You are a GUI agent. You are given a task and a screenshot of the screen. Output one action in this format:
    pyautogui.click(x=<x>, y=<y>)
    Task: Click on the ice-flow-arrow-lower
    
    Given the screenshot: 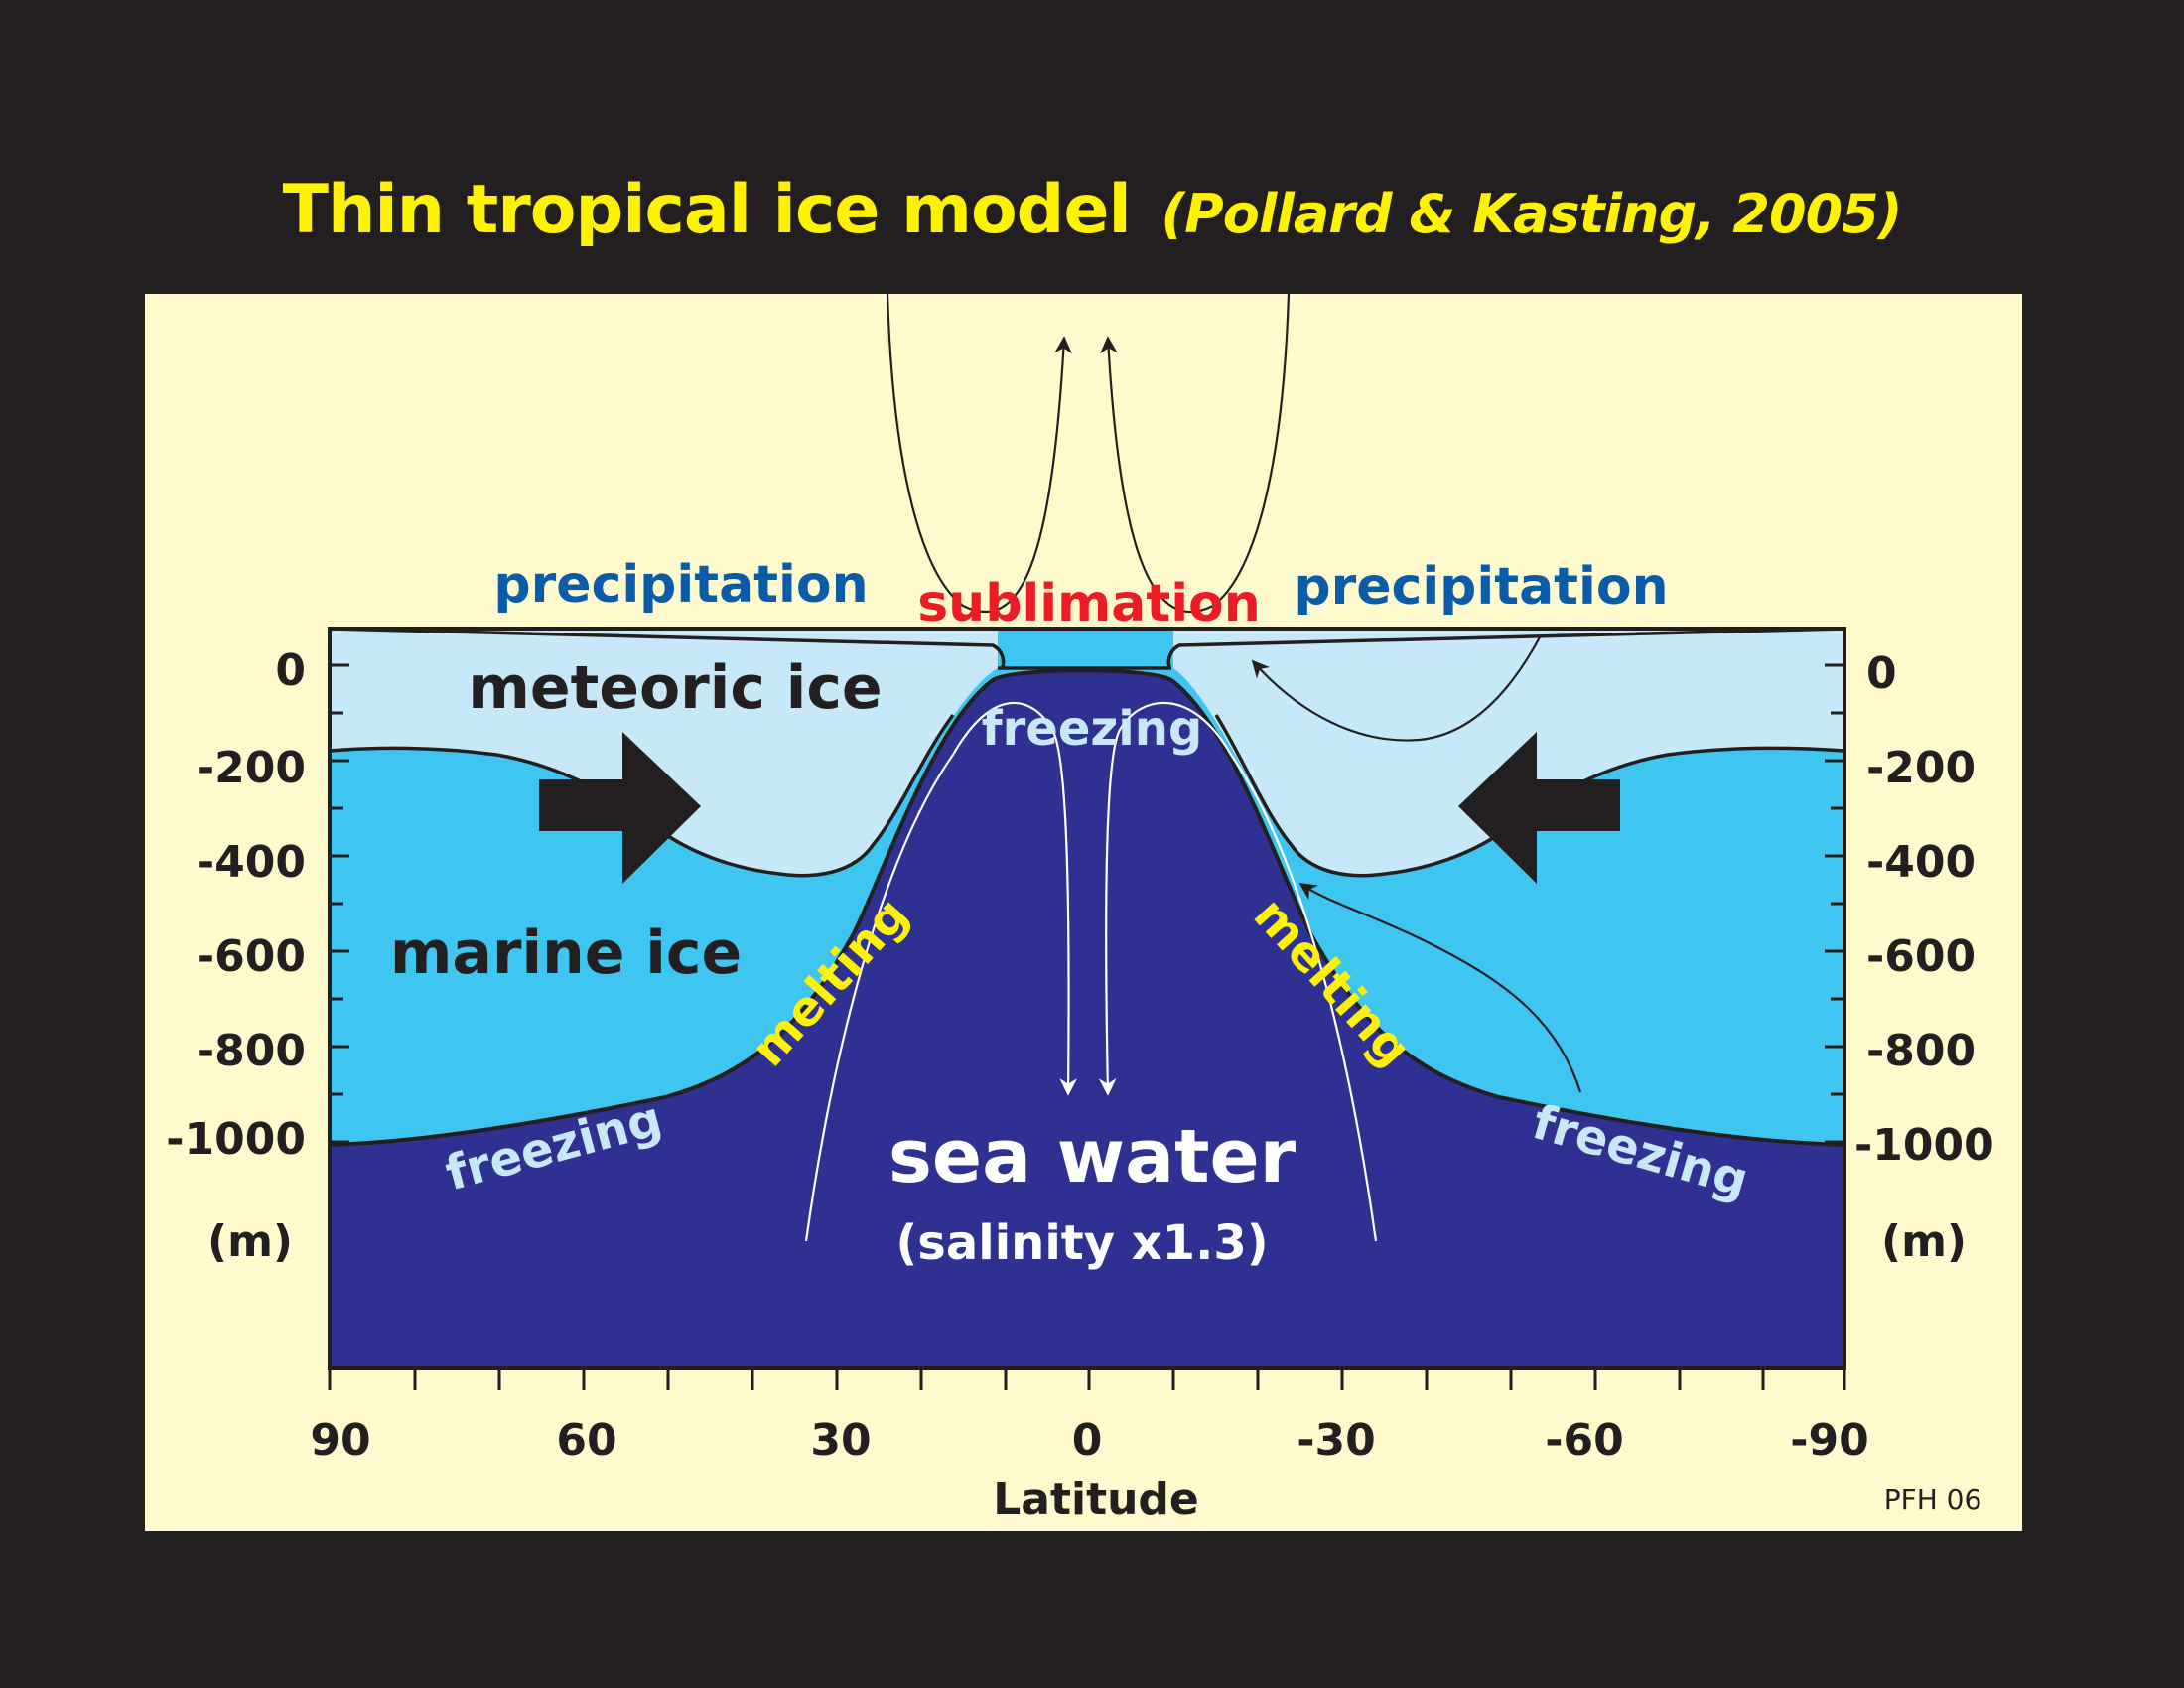 What is the action you would take?
    pyautogui.click(x=1440, y=988)
    